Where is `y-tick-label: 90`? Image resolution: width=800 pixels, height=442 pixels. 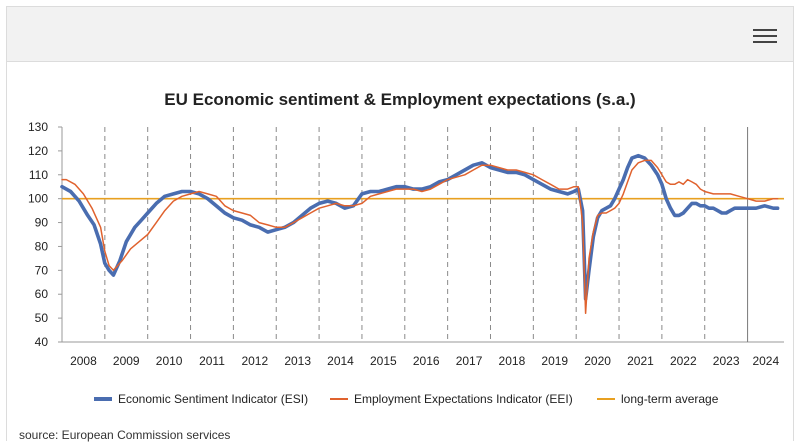 y-tick-label: 90 is located at coordinates (42, 223).